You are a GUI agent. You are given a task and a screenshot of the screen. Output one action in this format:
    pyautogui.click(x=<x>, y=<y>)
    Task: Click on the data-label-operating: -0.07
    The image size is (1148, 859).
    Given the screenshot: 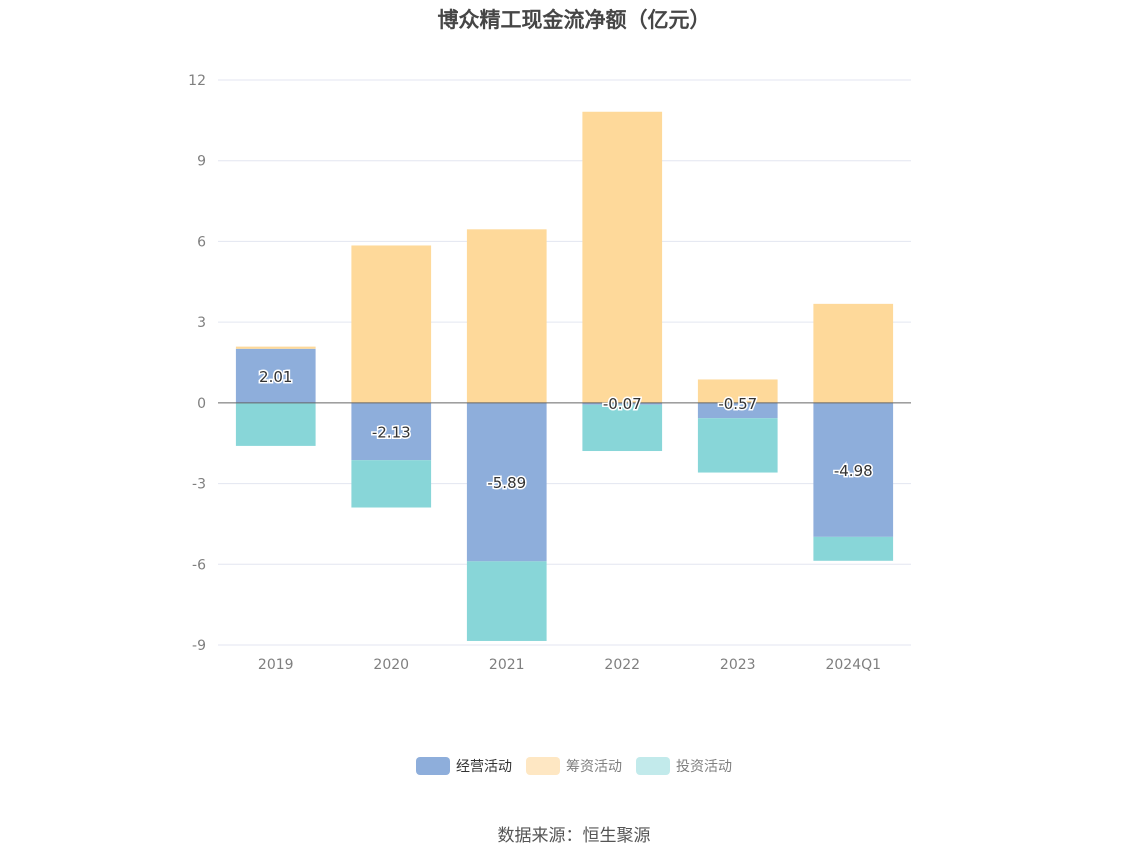 What is the action you would take?
    pyautogui.click(x=622, y=404)
    